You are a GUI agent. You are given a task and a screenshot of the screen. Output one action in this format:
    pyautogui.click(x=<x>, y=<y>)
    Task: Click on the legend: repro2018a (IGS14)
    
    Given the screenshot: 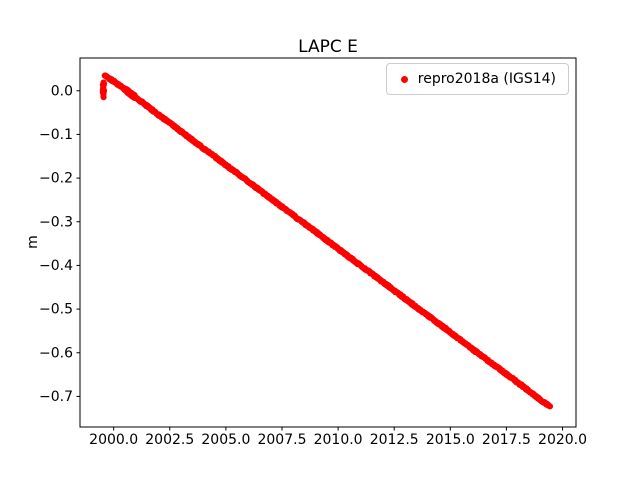 What is the action you would take?
    pyautogui.click(x=477, y=79)
    